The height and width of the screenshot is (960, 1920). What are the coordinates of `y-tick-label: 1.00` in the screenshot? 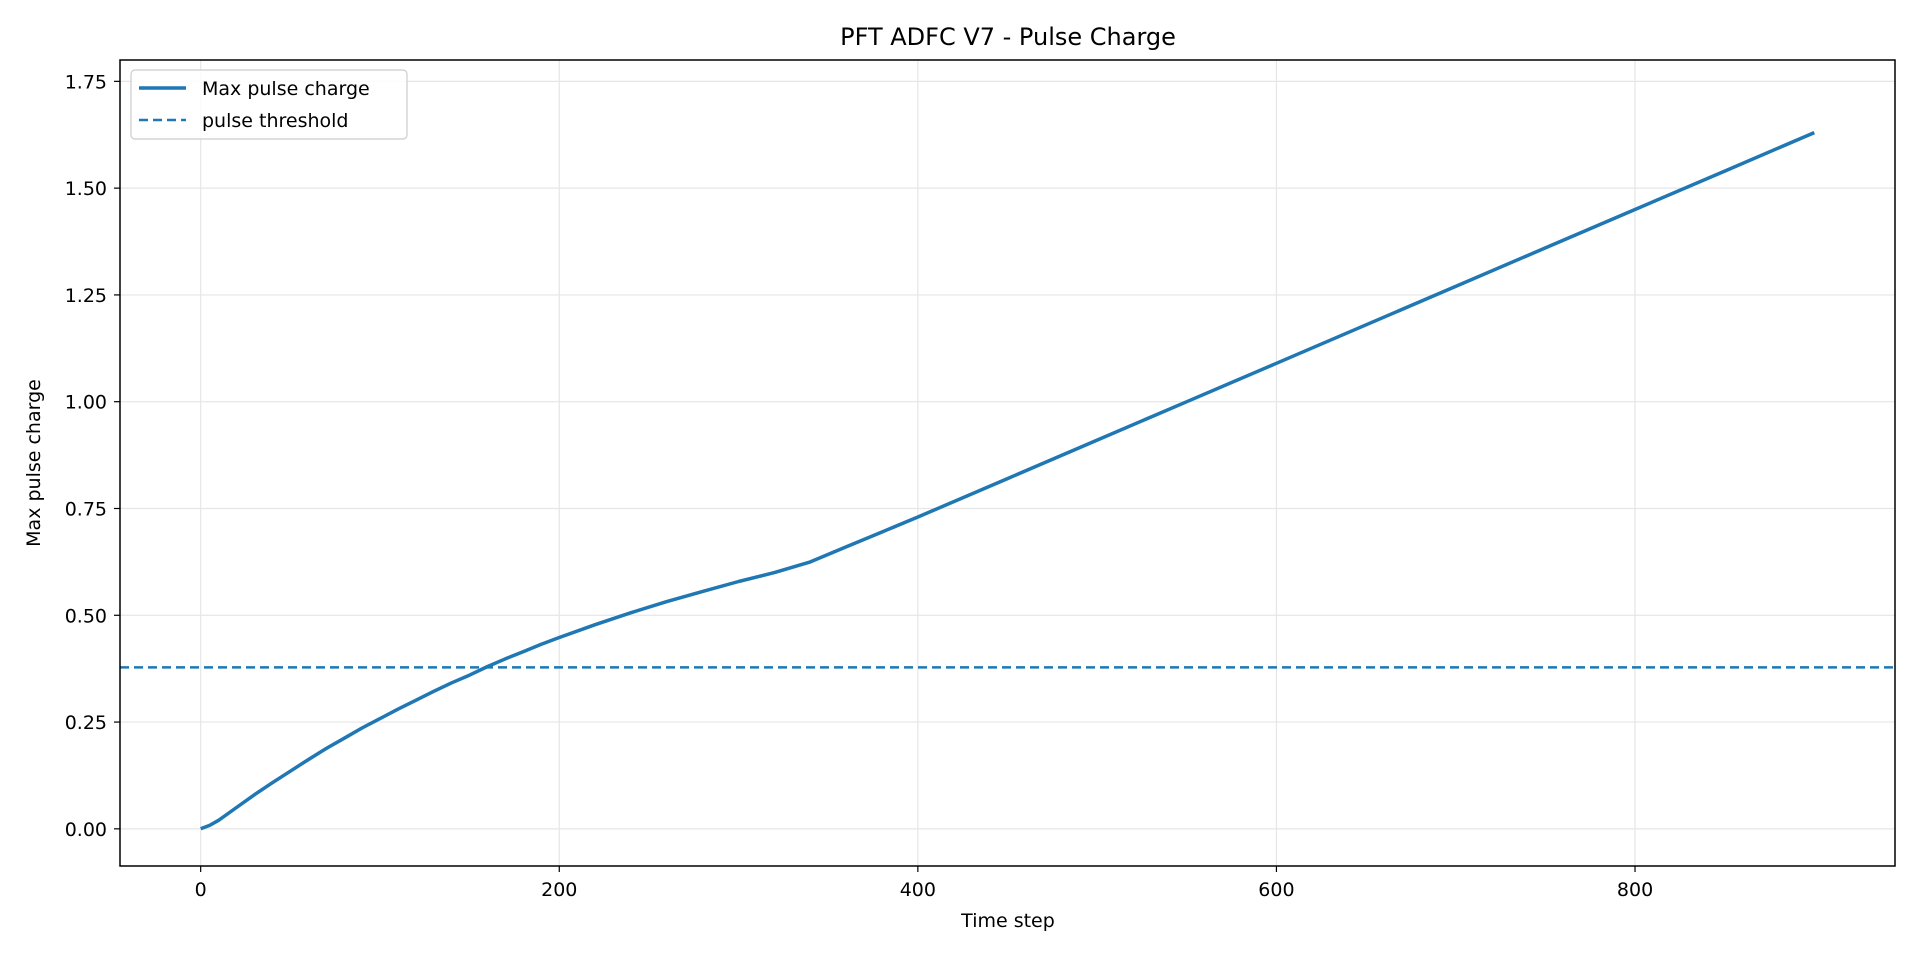 It's located at (86, 403).